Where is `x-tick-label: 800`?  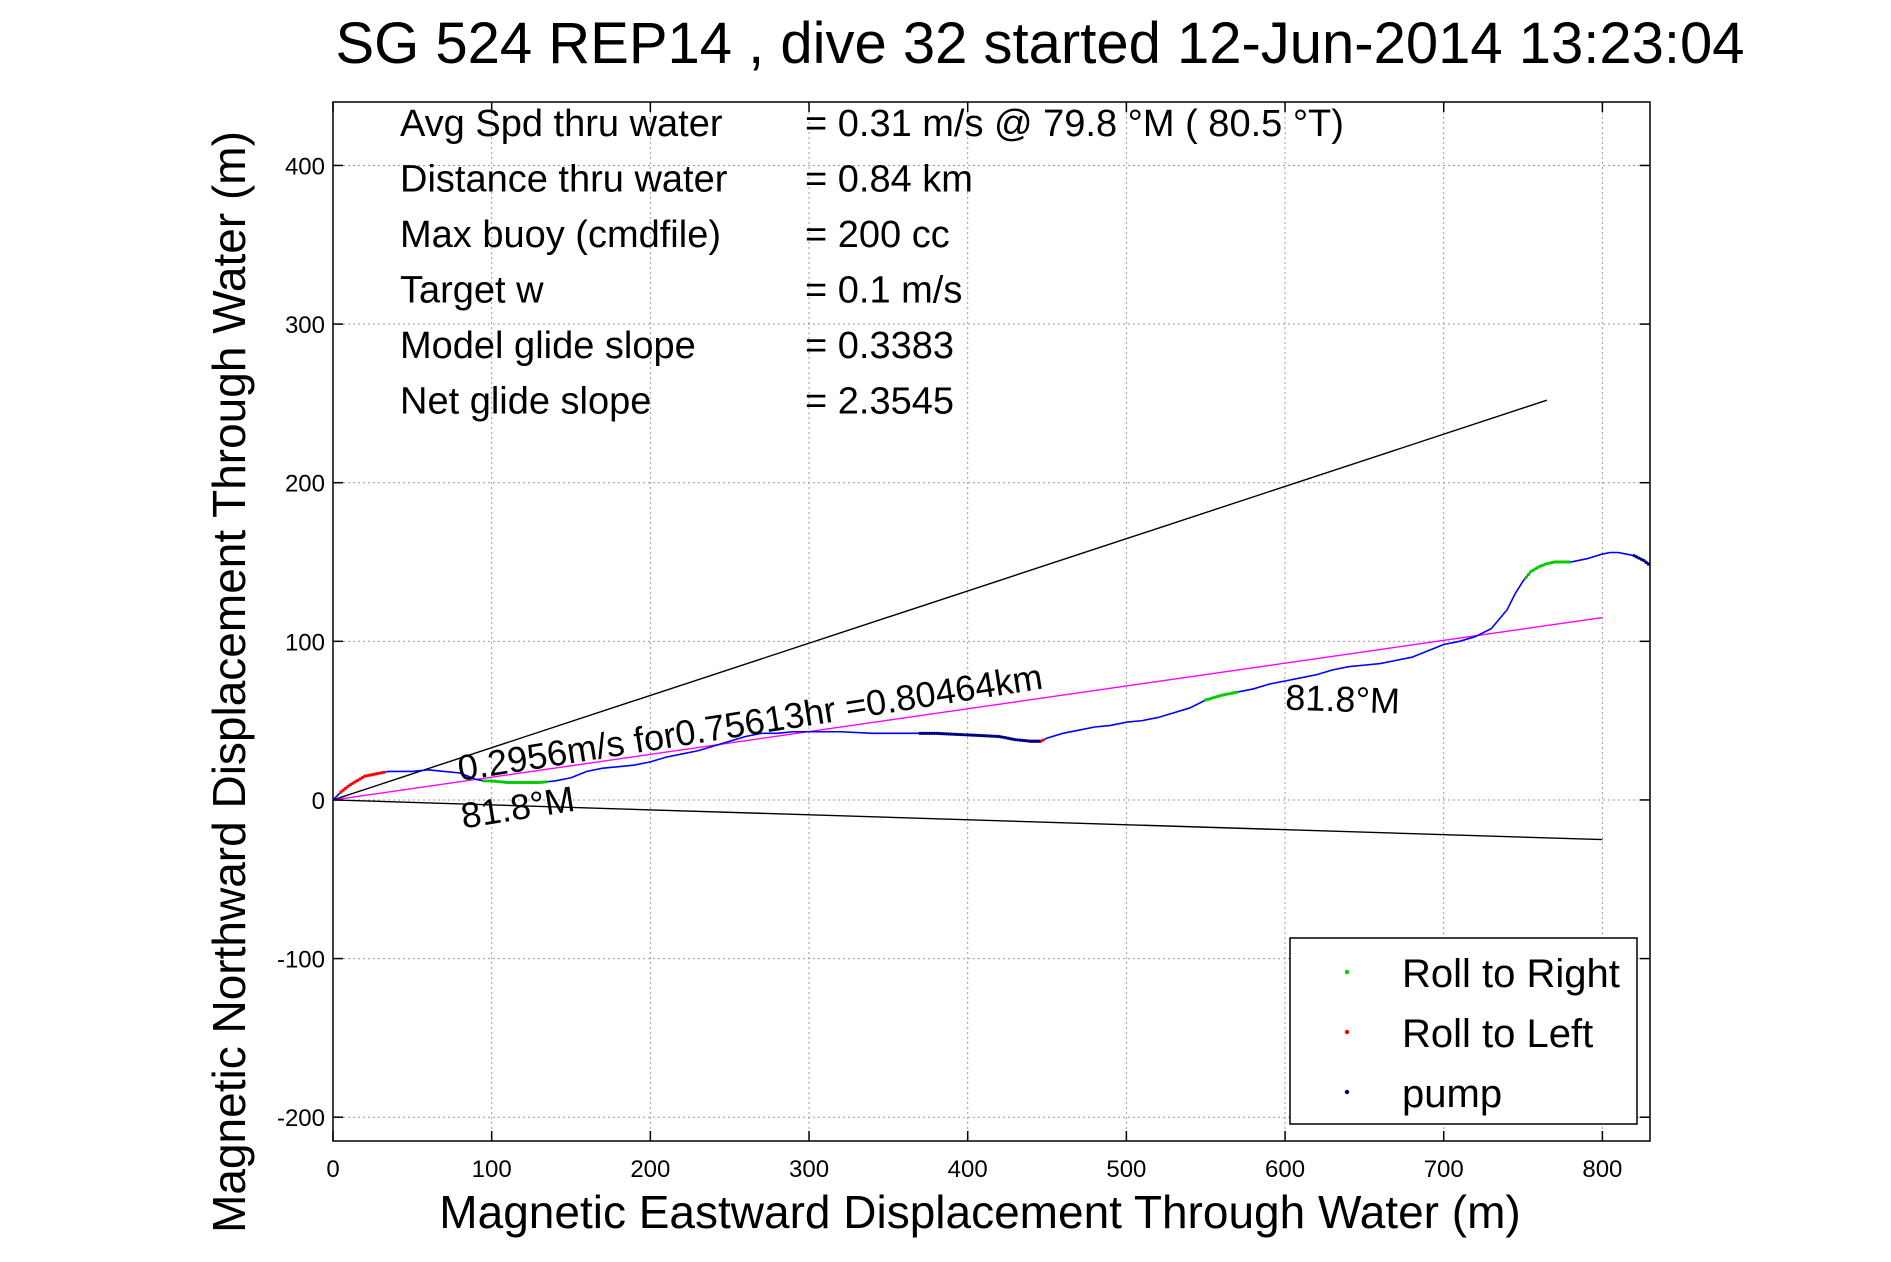 x-tick-label: 800 is located at coordinates (1602, 1169).